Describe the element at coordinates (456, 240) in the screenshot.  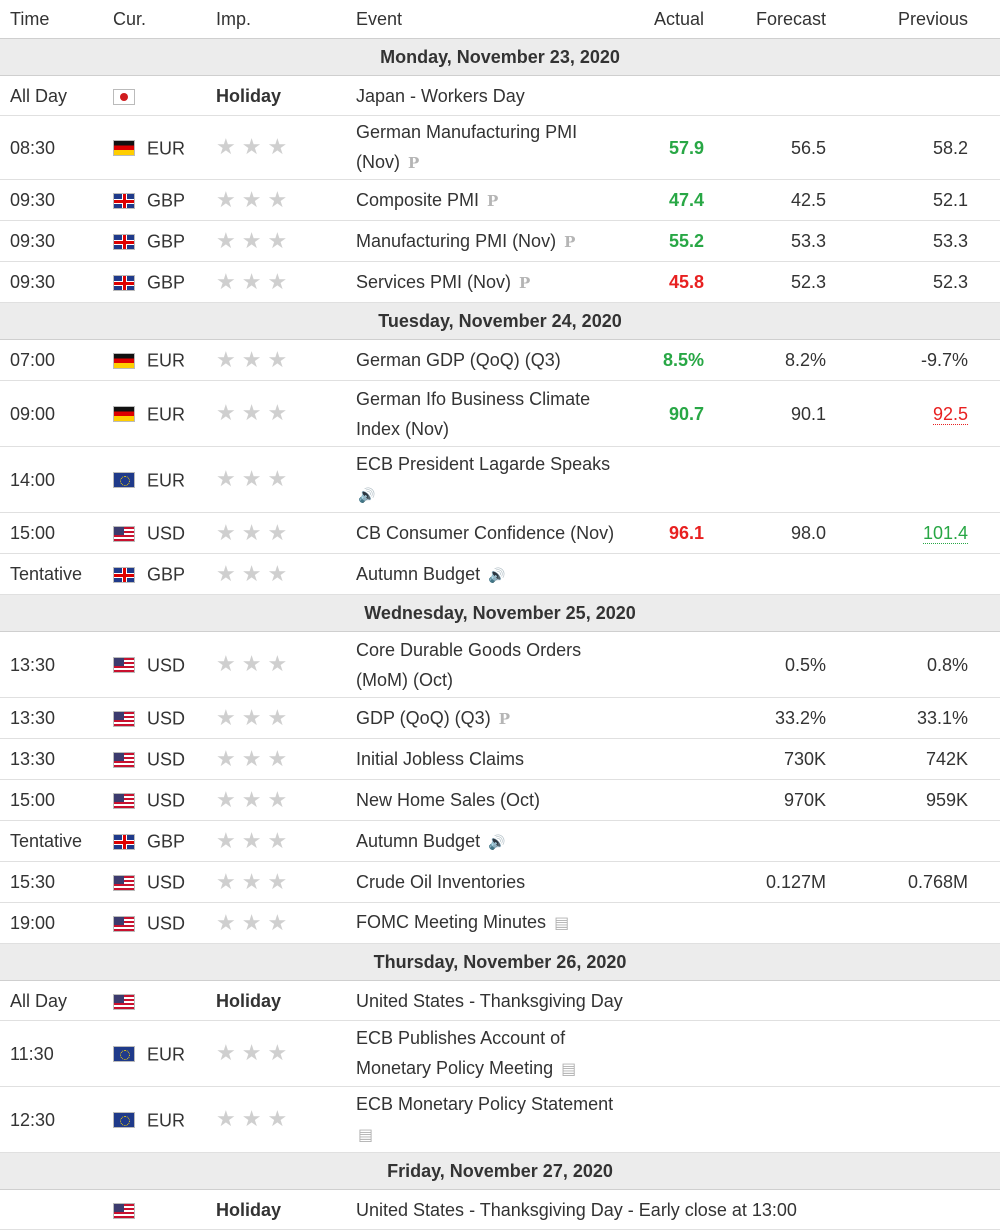
I see `event-title: Manufacturing PMI (Nov)` at that location.